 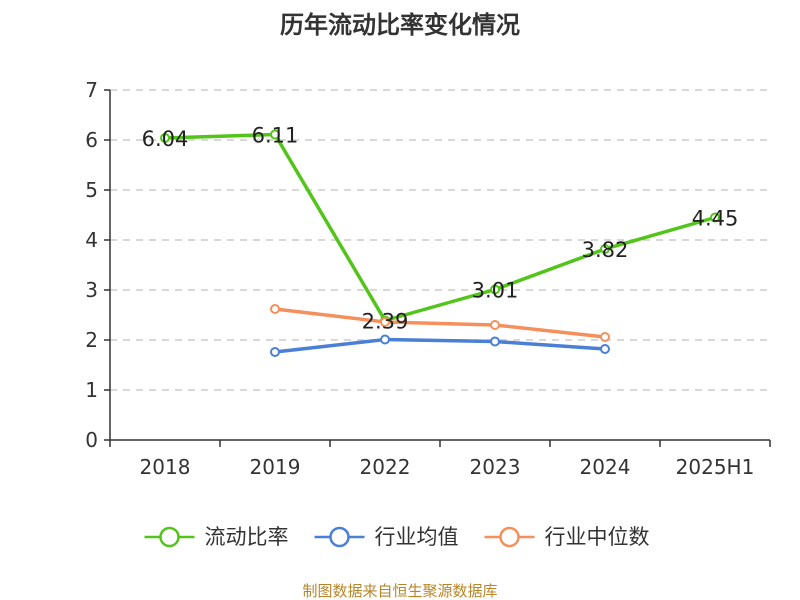 I want to click on data-label: 3.82, so click(x=605, y=250).